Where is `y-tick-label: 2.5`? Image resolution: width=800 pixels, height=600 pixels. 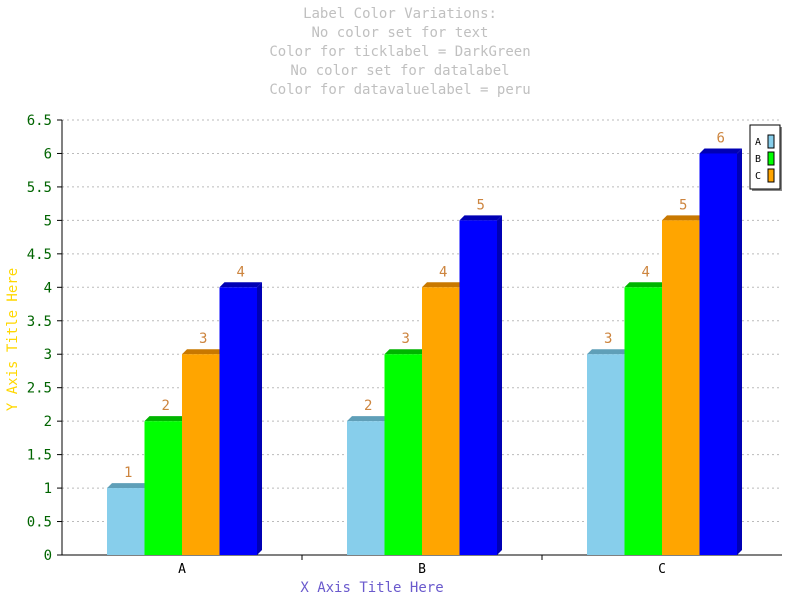
y-tick-label: 2.5 is located at coordinates (39, 389).